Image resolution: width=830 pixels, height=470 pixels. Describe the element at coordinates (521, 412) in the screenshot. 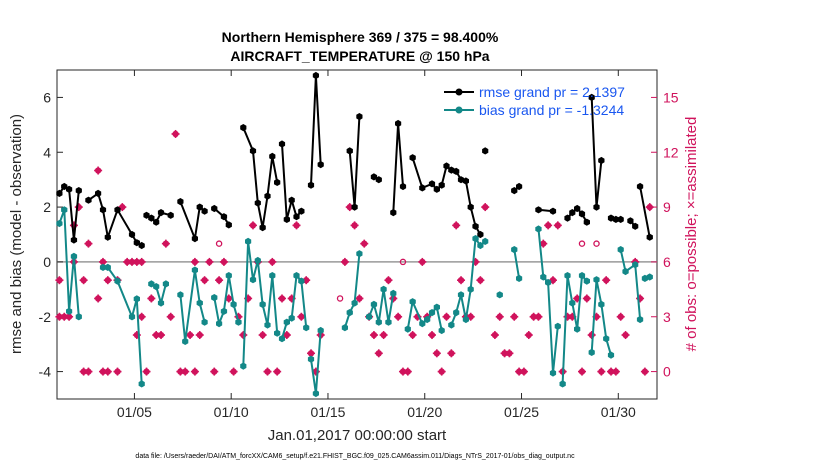

I see `x-tick-label: 01/25` at that location.